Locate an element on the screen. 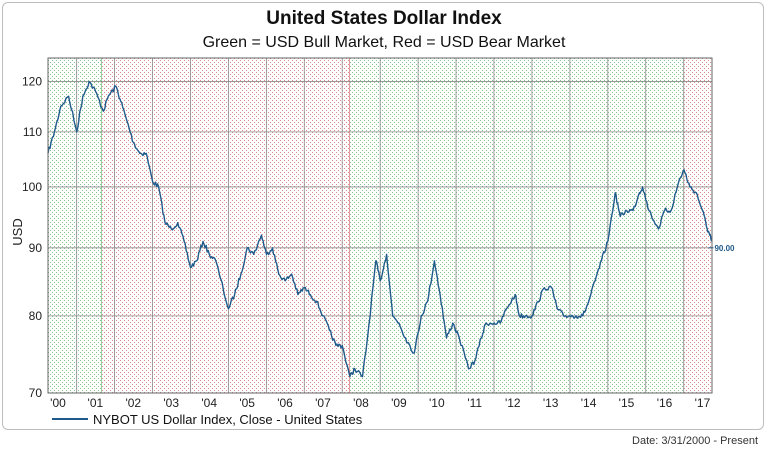 Image resolution: width=768 pixels, height=456 pixels. x-tick-label: '06 is located at coordinates (285, 403).